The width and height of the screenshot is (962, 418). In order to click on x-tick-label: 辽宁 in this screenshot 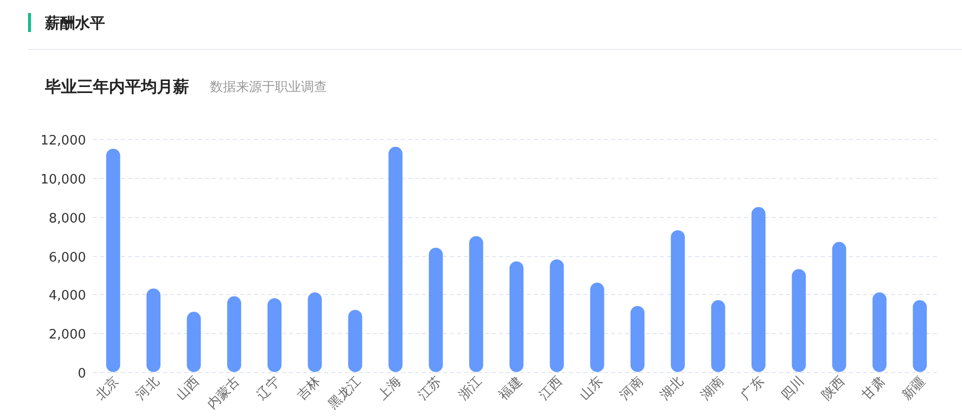, I will do `click(269, 389)`.